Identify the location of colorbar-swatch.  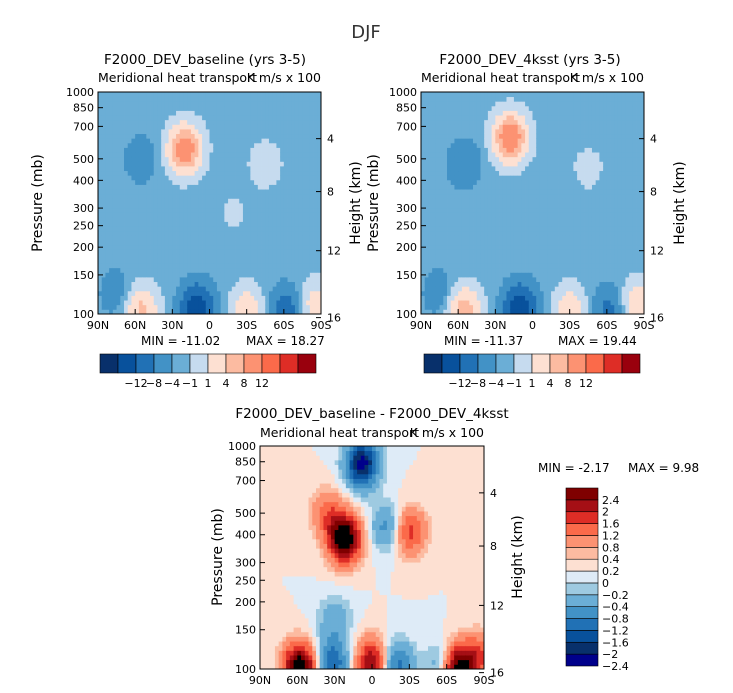
(253, 363).